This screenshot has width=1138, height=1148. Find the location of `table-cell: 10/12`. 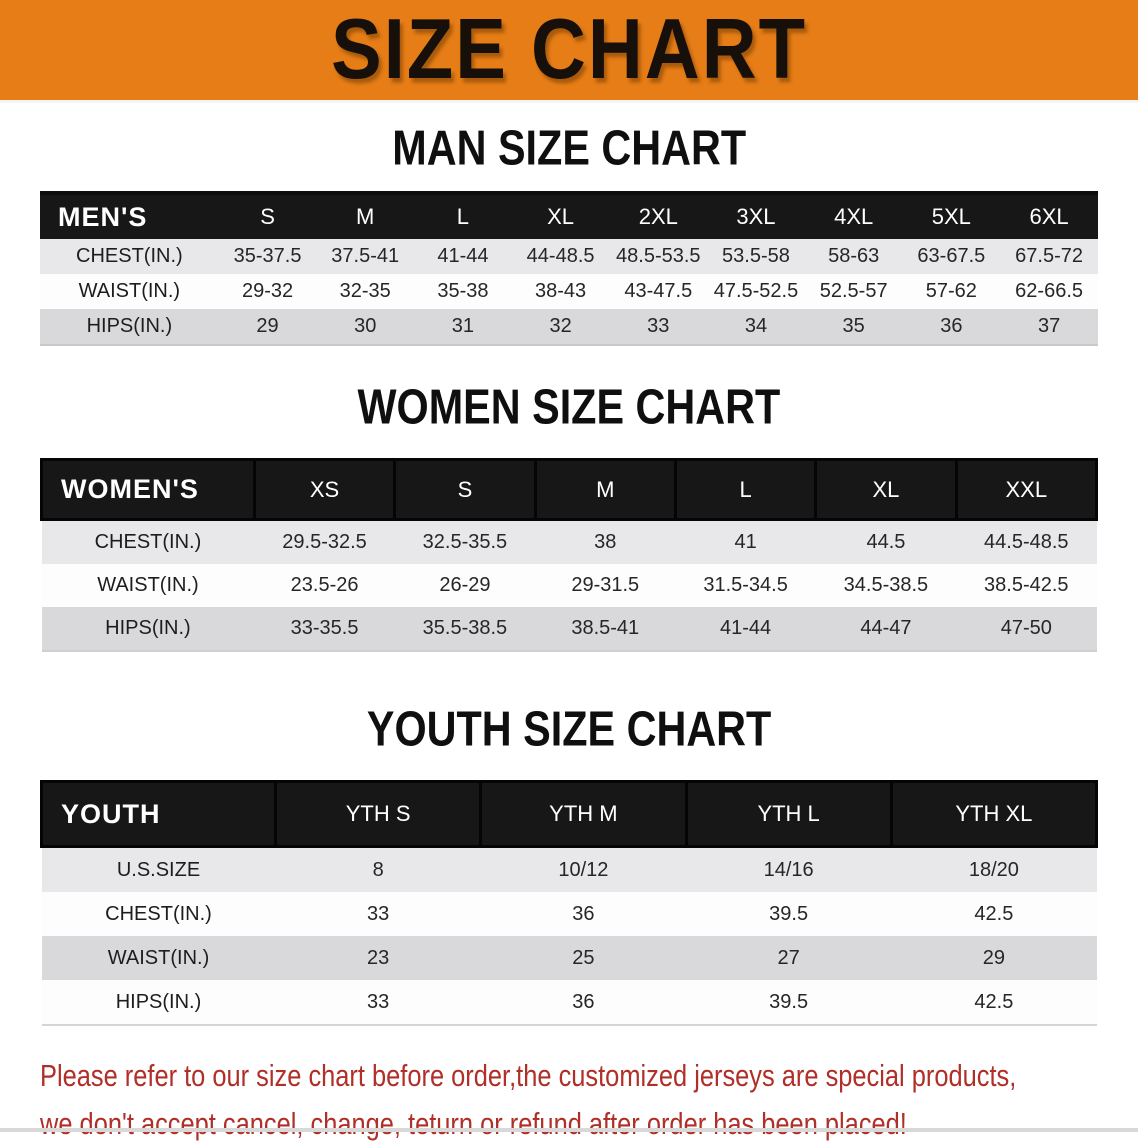

table-cell: 10/12 is located at coordinates (583, 869).